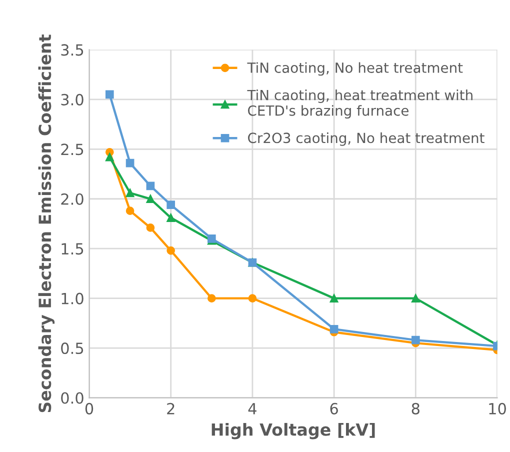 The image size is (510, 452). What do you see at coordinates (72, 50) in the screenshot?
I see `y-tick-label: 3.5` at bounding box center [72, 50].